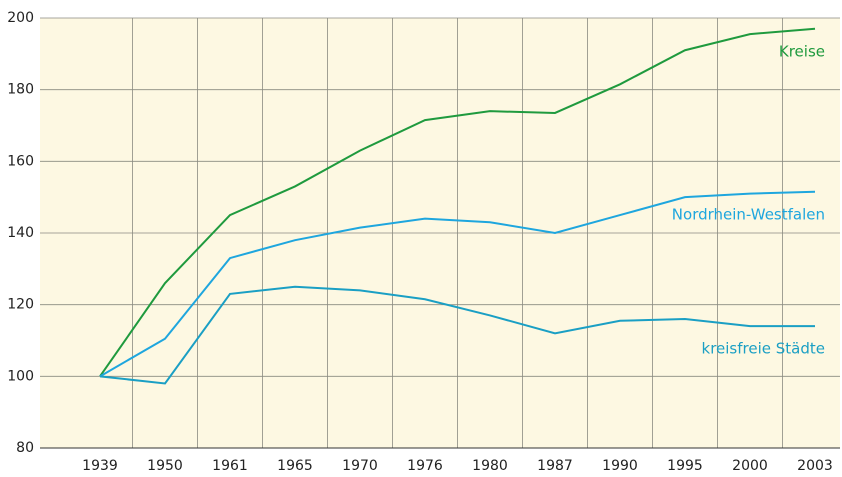 The image size is (842, 477). What do you see at coordinates (750, 466) in the screenshot?
I see `x-tick-label: 2000` at bounding box center [750, 466].